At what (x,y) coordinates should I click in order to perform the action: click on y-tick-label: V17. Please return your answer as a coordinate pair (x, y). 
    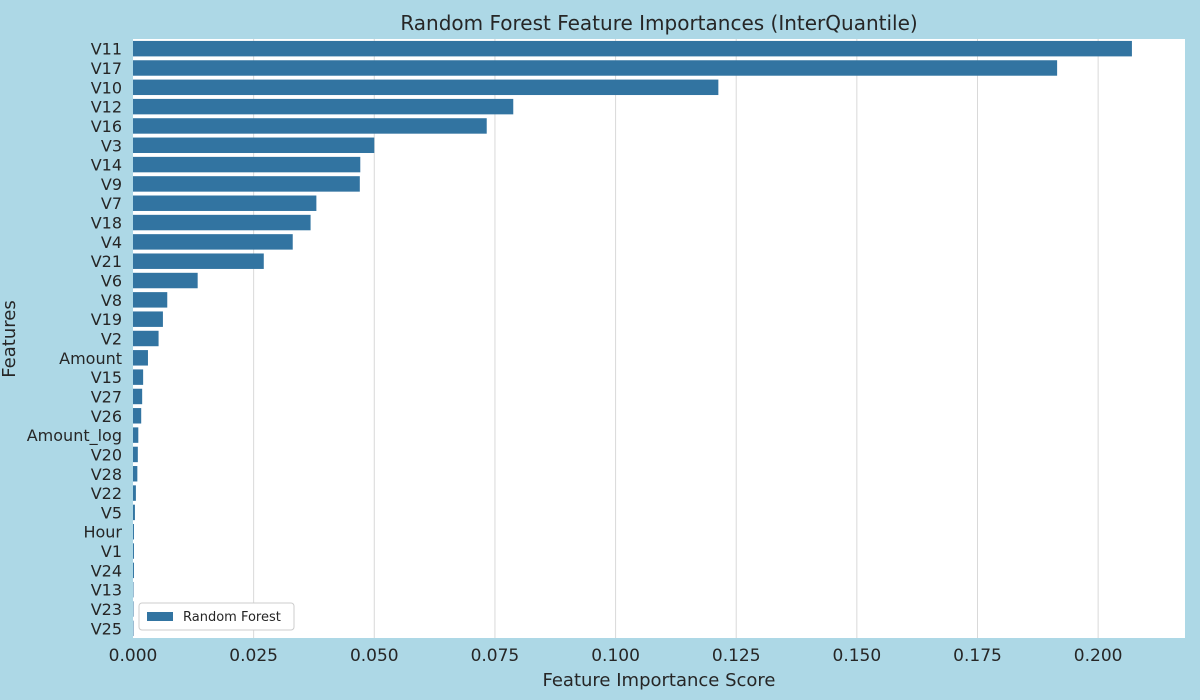
    Looking at the image, I should click on (106, 68).